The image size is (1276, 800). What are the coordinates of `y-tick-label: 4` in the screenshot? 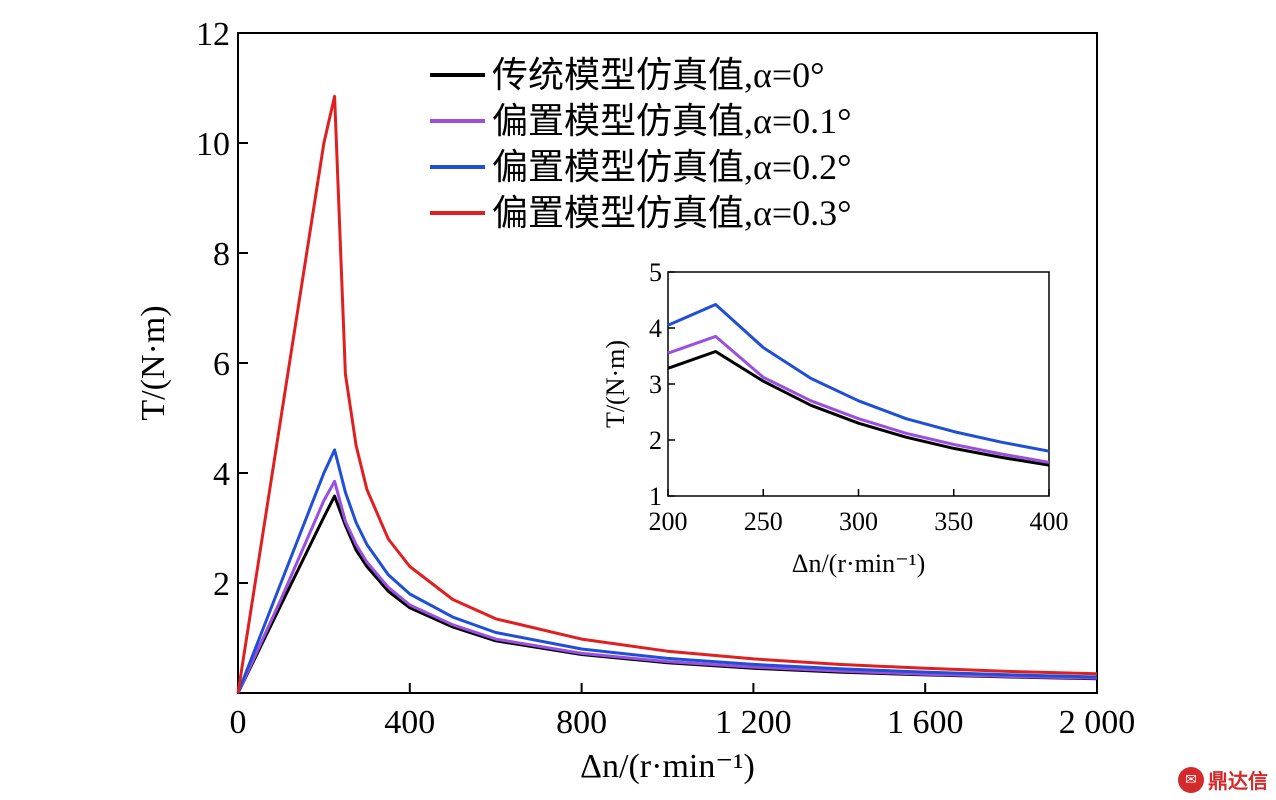 It's located at (221, 474).